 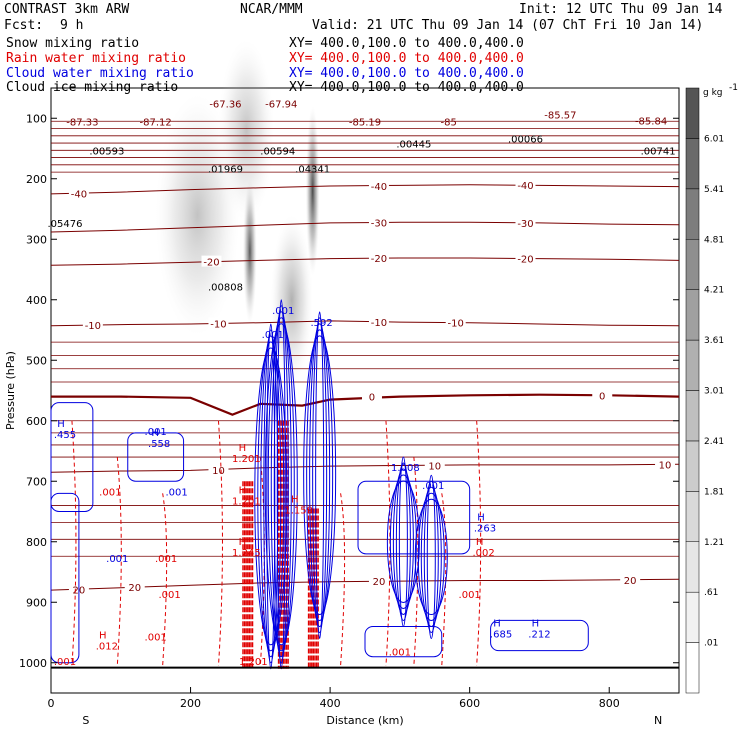 What do you see at coordinates (51, 703) in the screenshot?
I see `x-tick-label: 0` at bounding box center [51, 703].